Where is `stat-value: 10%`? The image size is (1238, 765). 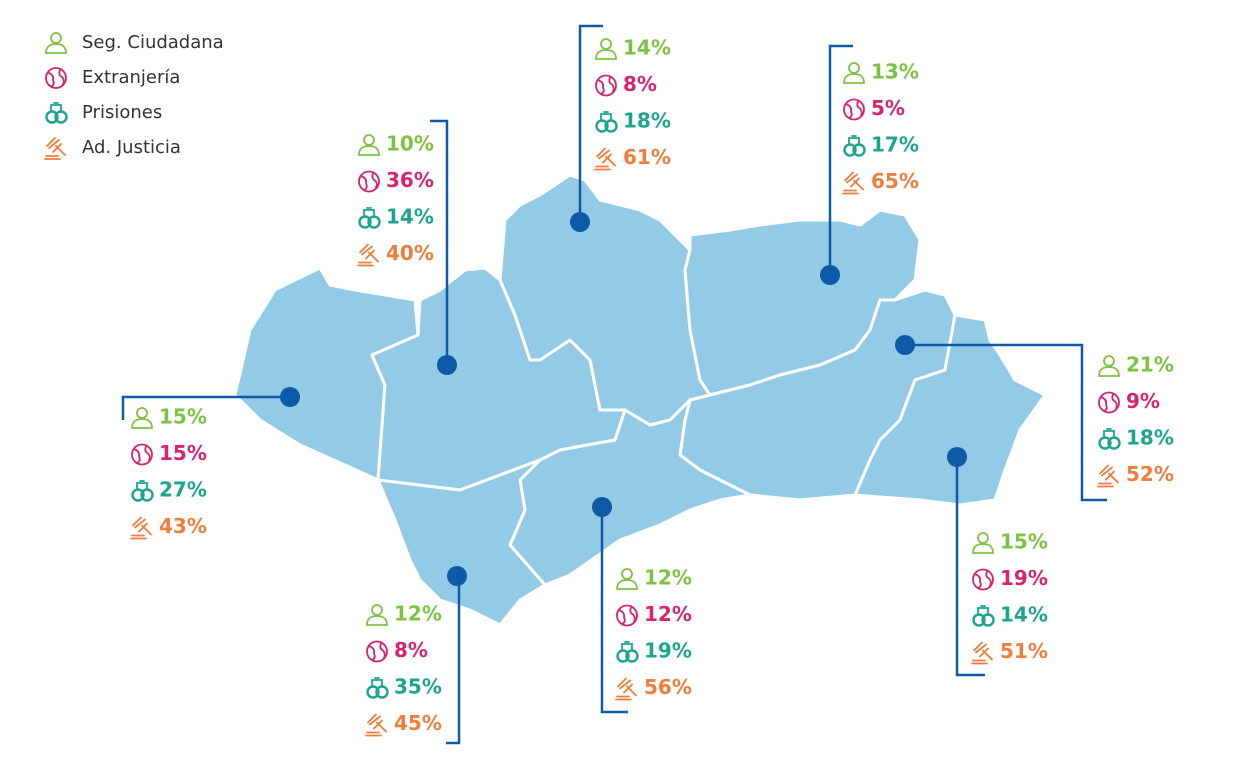
stat-value: 10% is located at coordinates (410, 144).